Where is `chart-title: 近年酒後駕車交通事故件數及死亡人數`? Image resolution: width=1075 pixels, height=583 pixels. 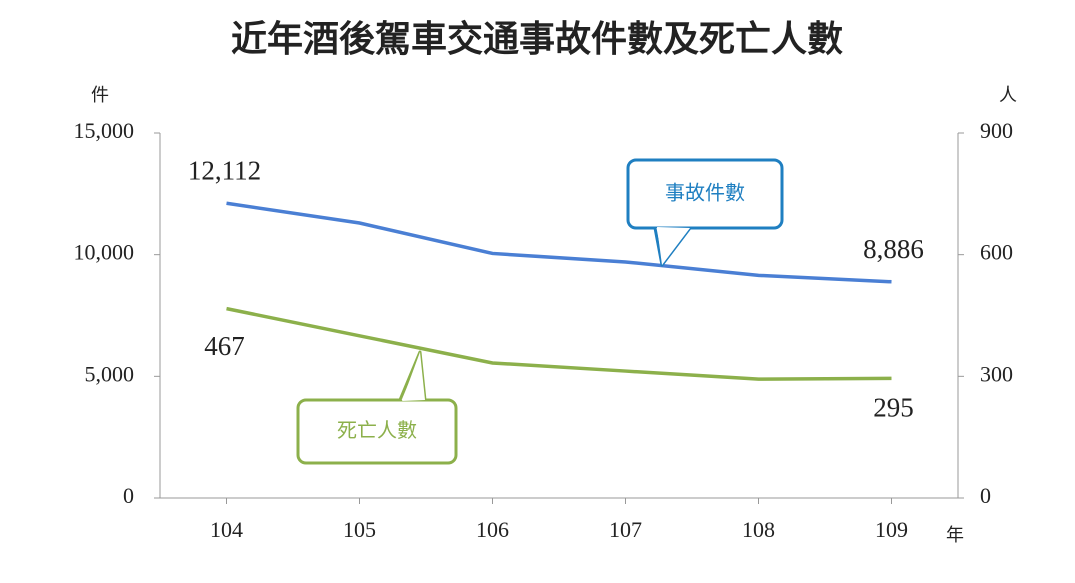
chart-title: 近年酒後駕車交通事故件數及死亡人數 is located at coordinates (537, 39).